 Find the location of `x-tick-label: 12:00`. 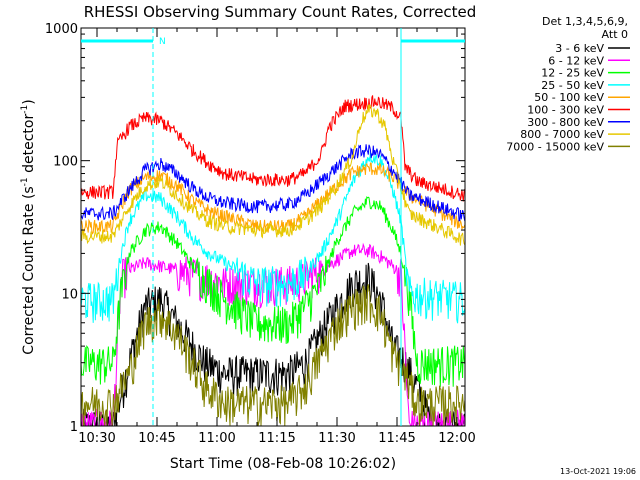

x-tick-label: 12:00 is located at coordinates (456, 438).